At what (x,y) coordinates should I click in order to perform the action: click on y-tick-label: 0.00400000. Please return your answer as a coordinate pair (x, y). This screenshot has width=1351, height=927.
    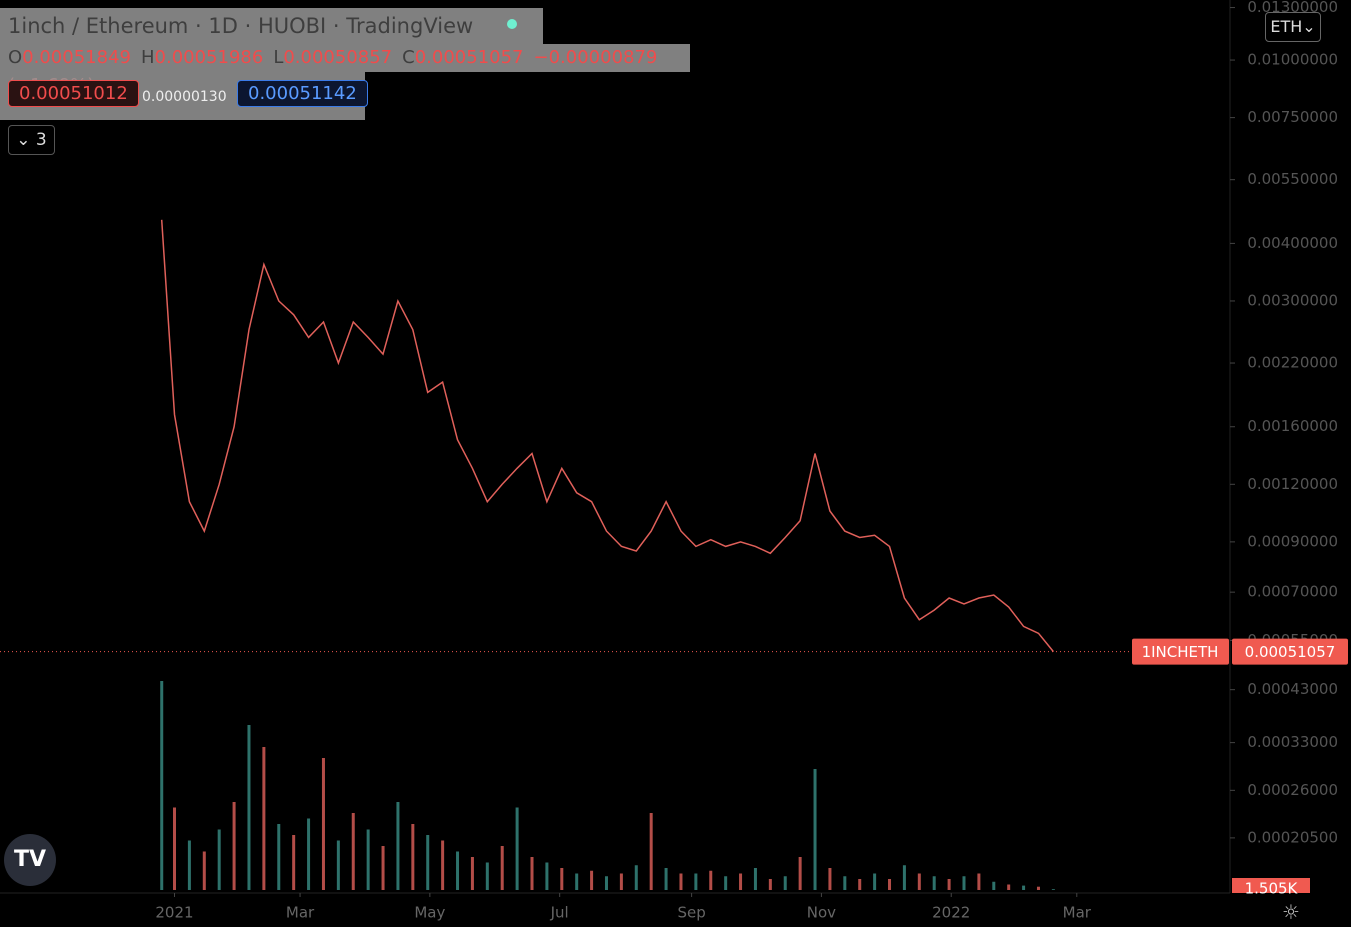
    Looking at the image, I should click on (1292, 243).